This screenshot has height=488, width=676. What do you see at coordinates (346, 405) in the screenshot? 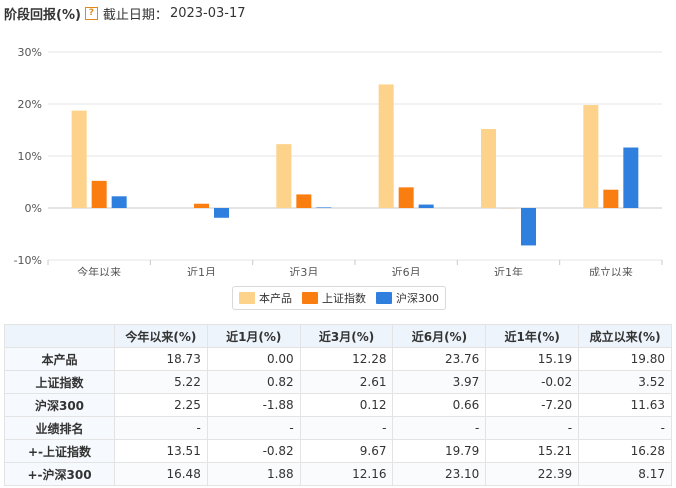
I see `table-cell: 0.12` at bounding box center [346, 405].